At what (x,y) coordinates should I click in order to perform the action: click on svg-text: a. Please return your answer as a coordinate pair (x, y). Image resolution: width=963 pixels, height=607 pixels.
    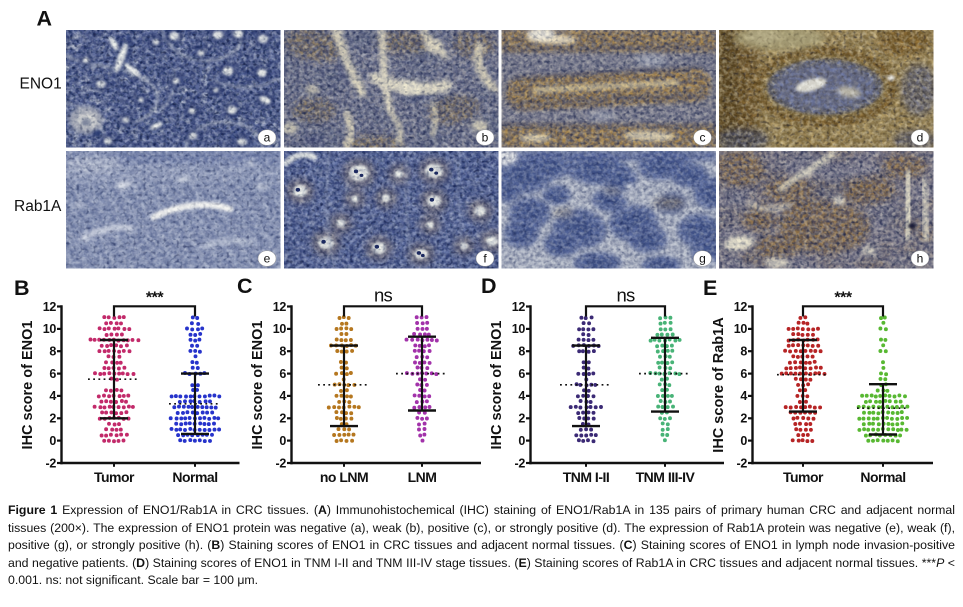
    Looking at the image, I should click on (267, 138).